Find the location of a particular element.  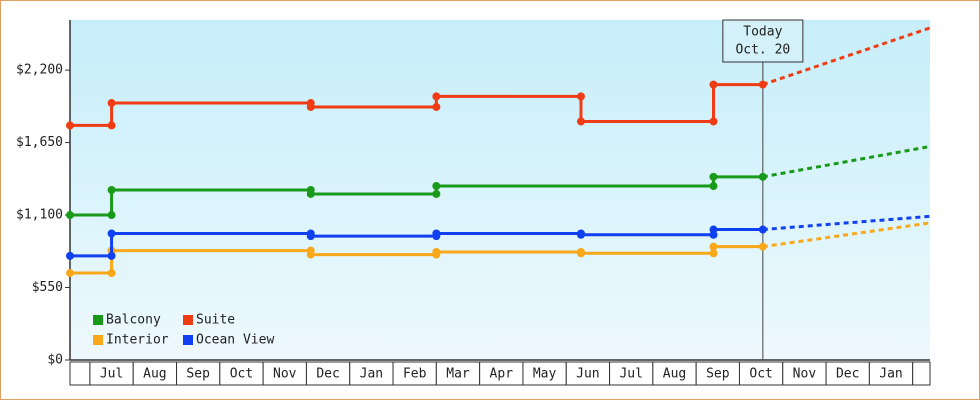

series-line is located at coordinates (416, 196).